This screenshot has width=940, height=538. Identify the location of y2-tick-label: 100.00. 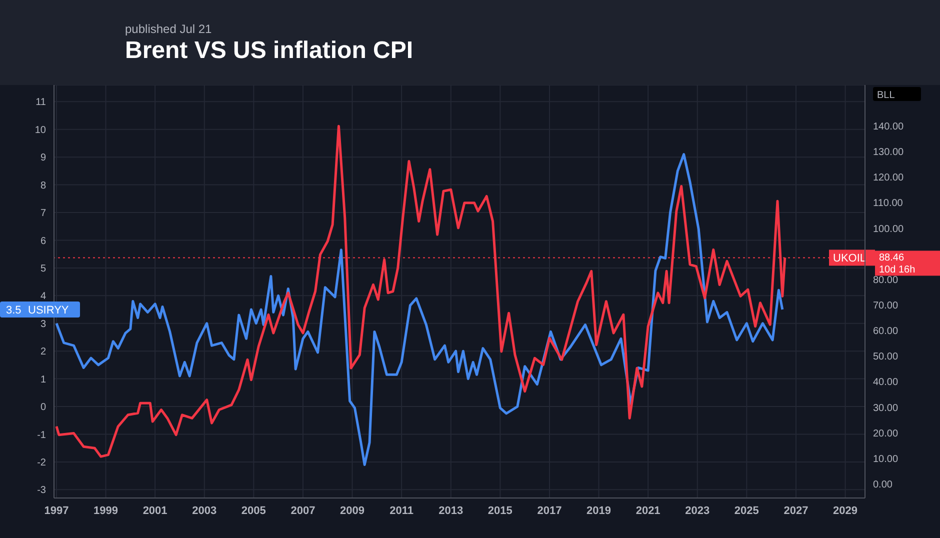
(888, 229).